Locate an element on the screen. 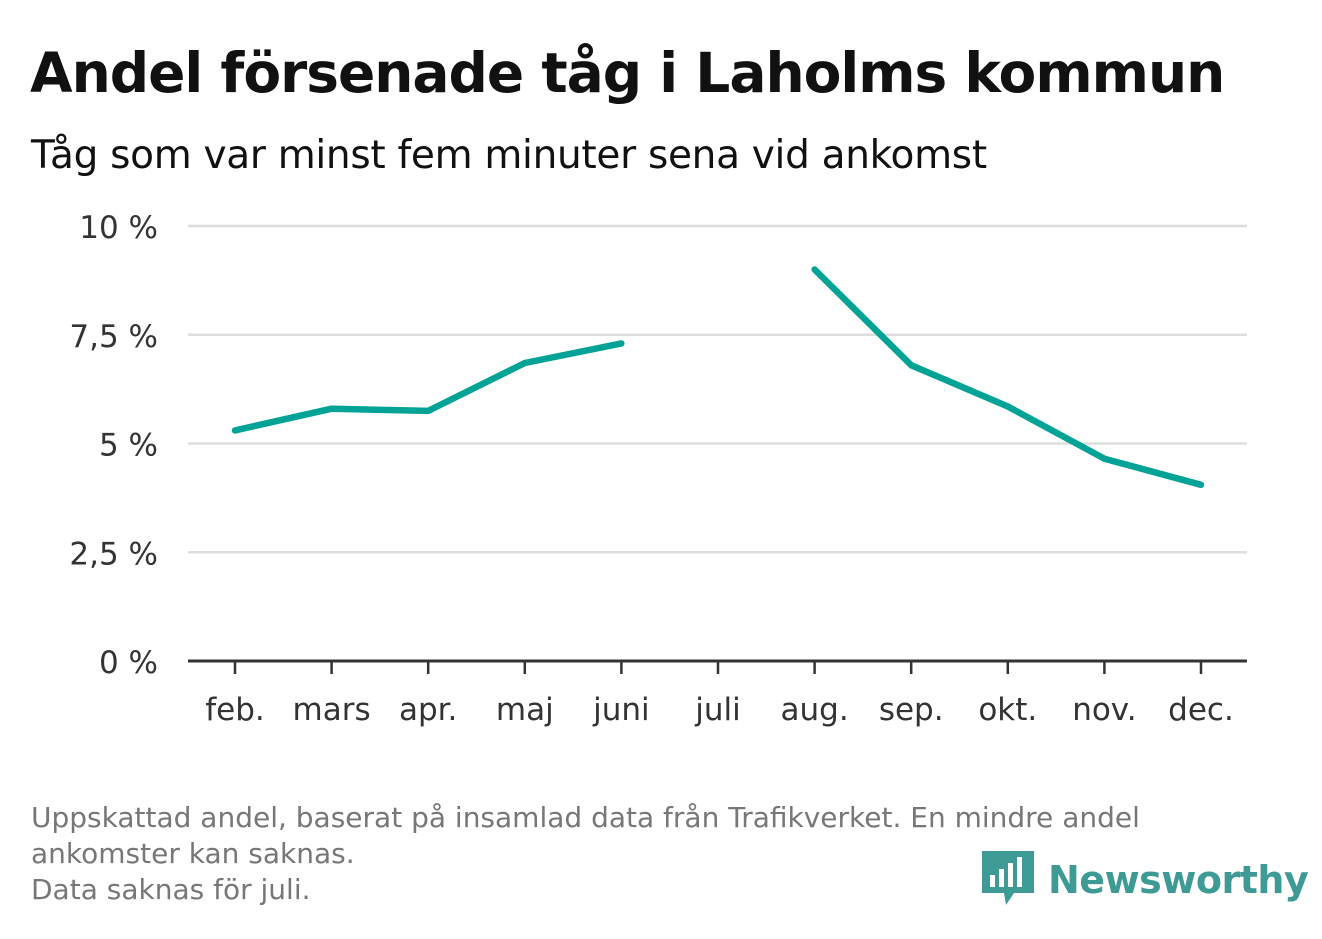  x-tick-label: maj is located at coordinates (525, 710).